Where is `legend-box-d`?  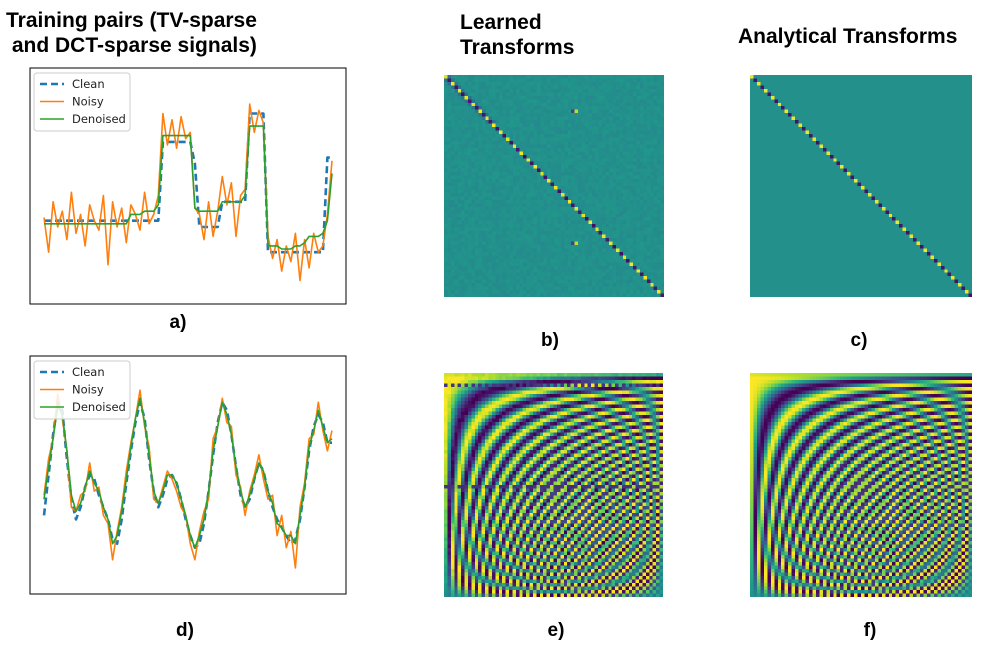 legend-box-d is located at coordinates (82, 390).